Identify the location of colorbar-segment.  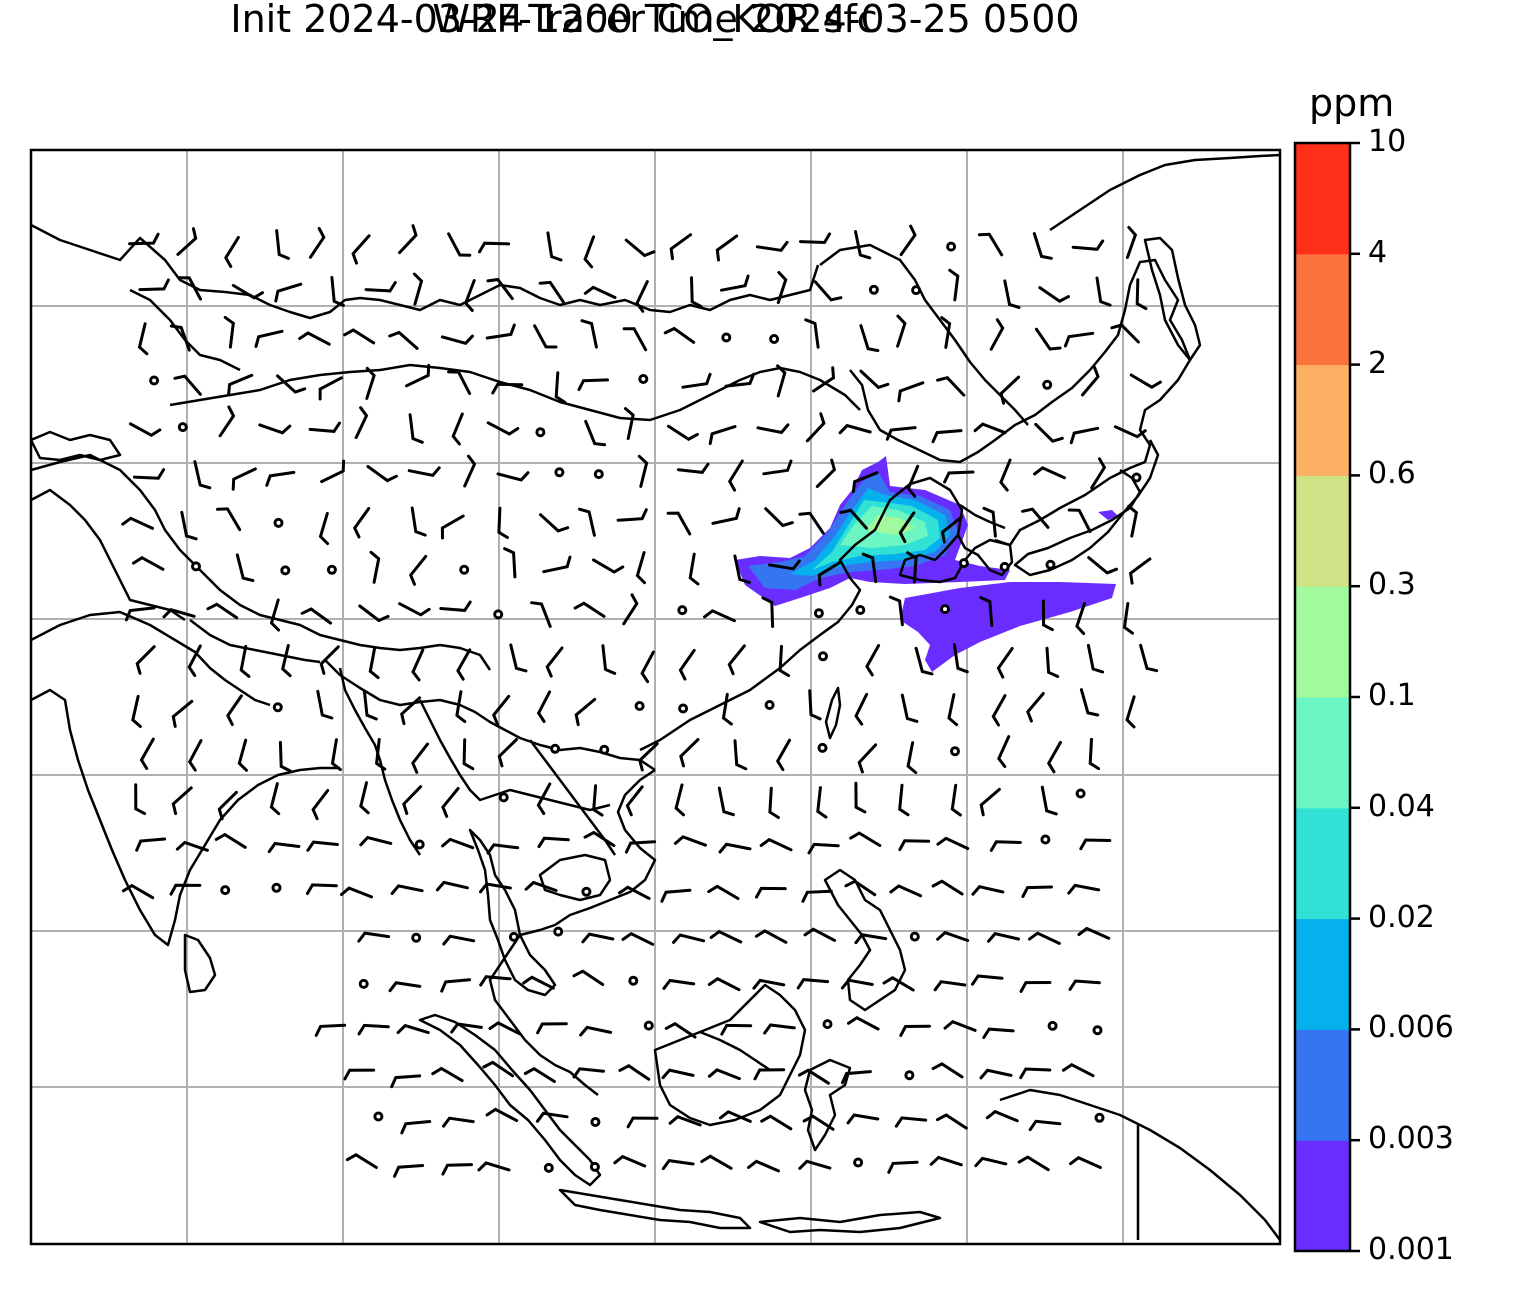
(1322, 1085).